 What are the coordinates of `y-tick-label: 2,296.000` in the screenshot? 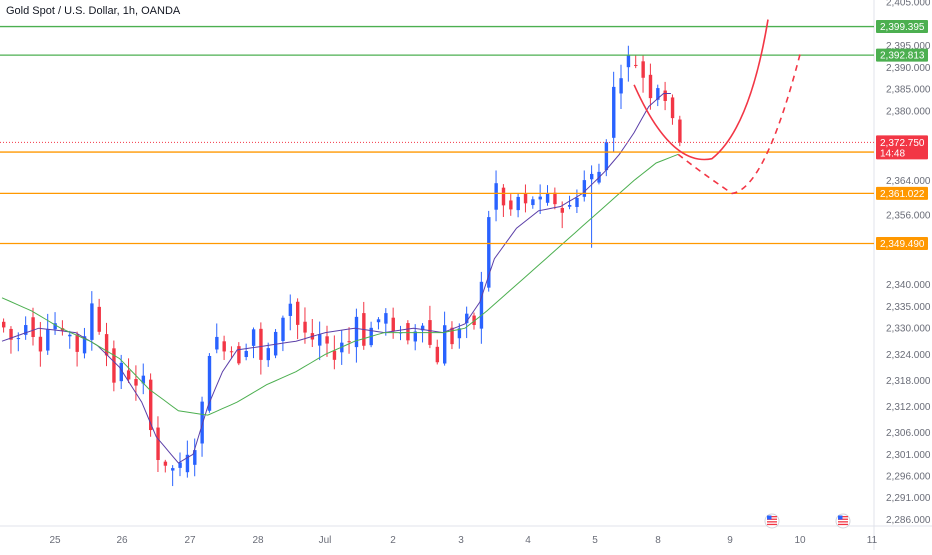 It's located at (908, 477).